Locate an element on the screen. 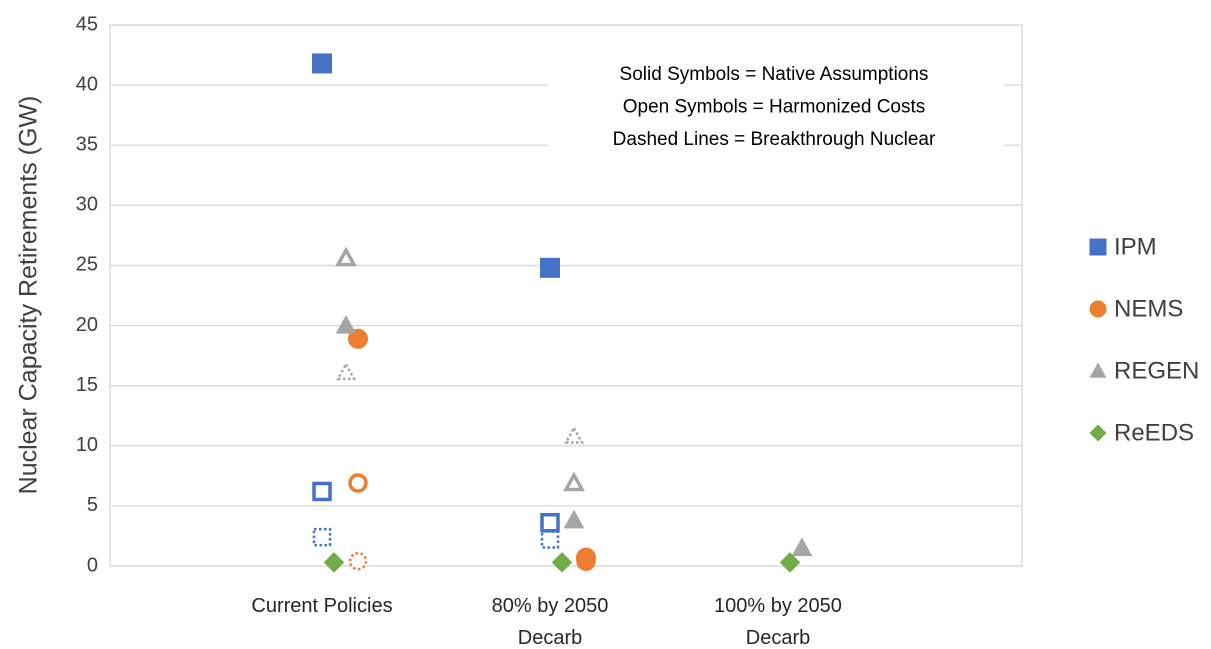  y-tick-label: 30 is located at coordinates (87, 205).